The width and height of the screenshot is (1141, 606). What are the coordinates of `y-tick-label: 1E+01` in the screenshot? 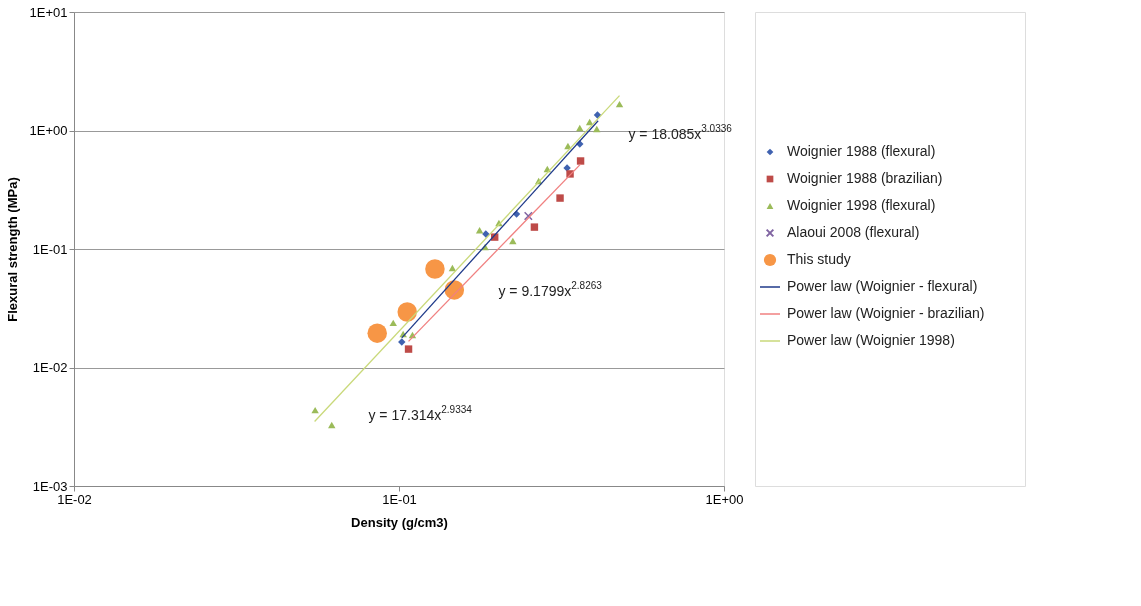 It's located at (48, 12).